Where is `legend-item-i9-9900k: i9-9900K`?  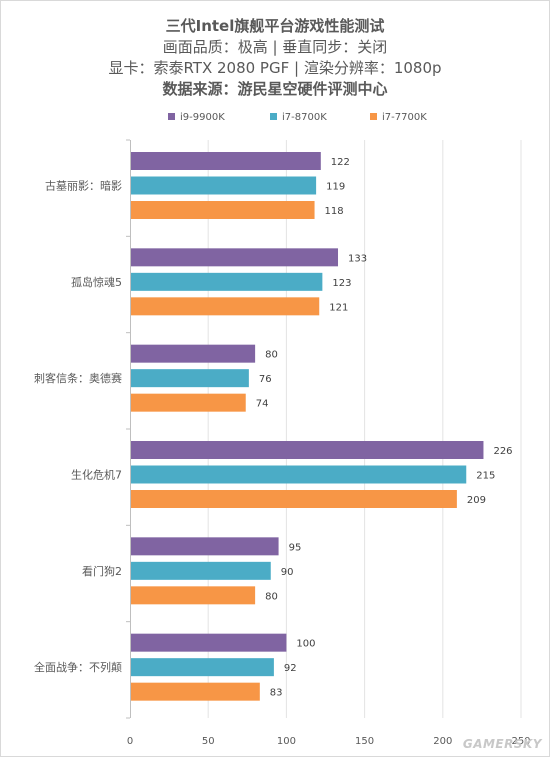
legend-item-i9-9900k: i9-9900K is located at coordinates (196, 118).